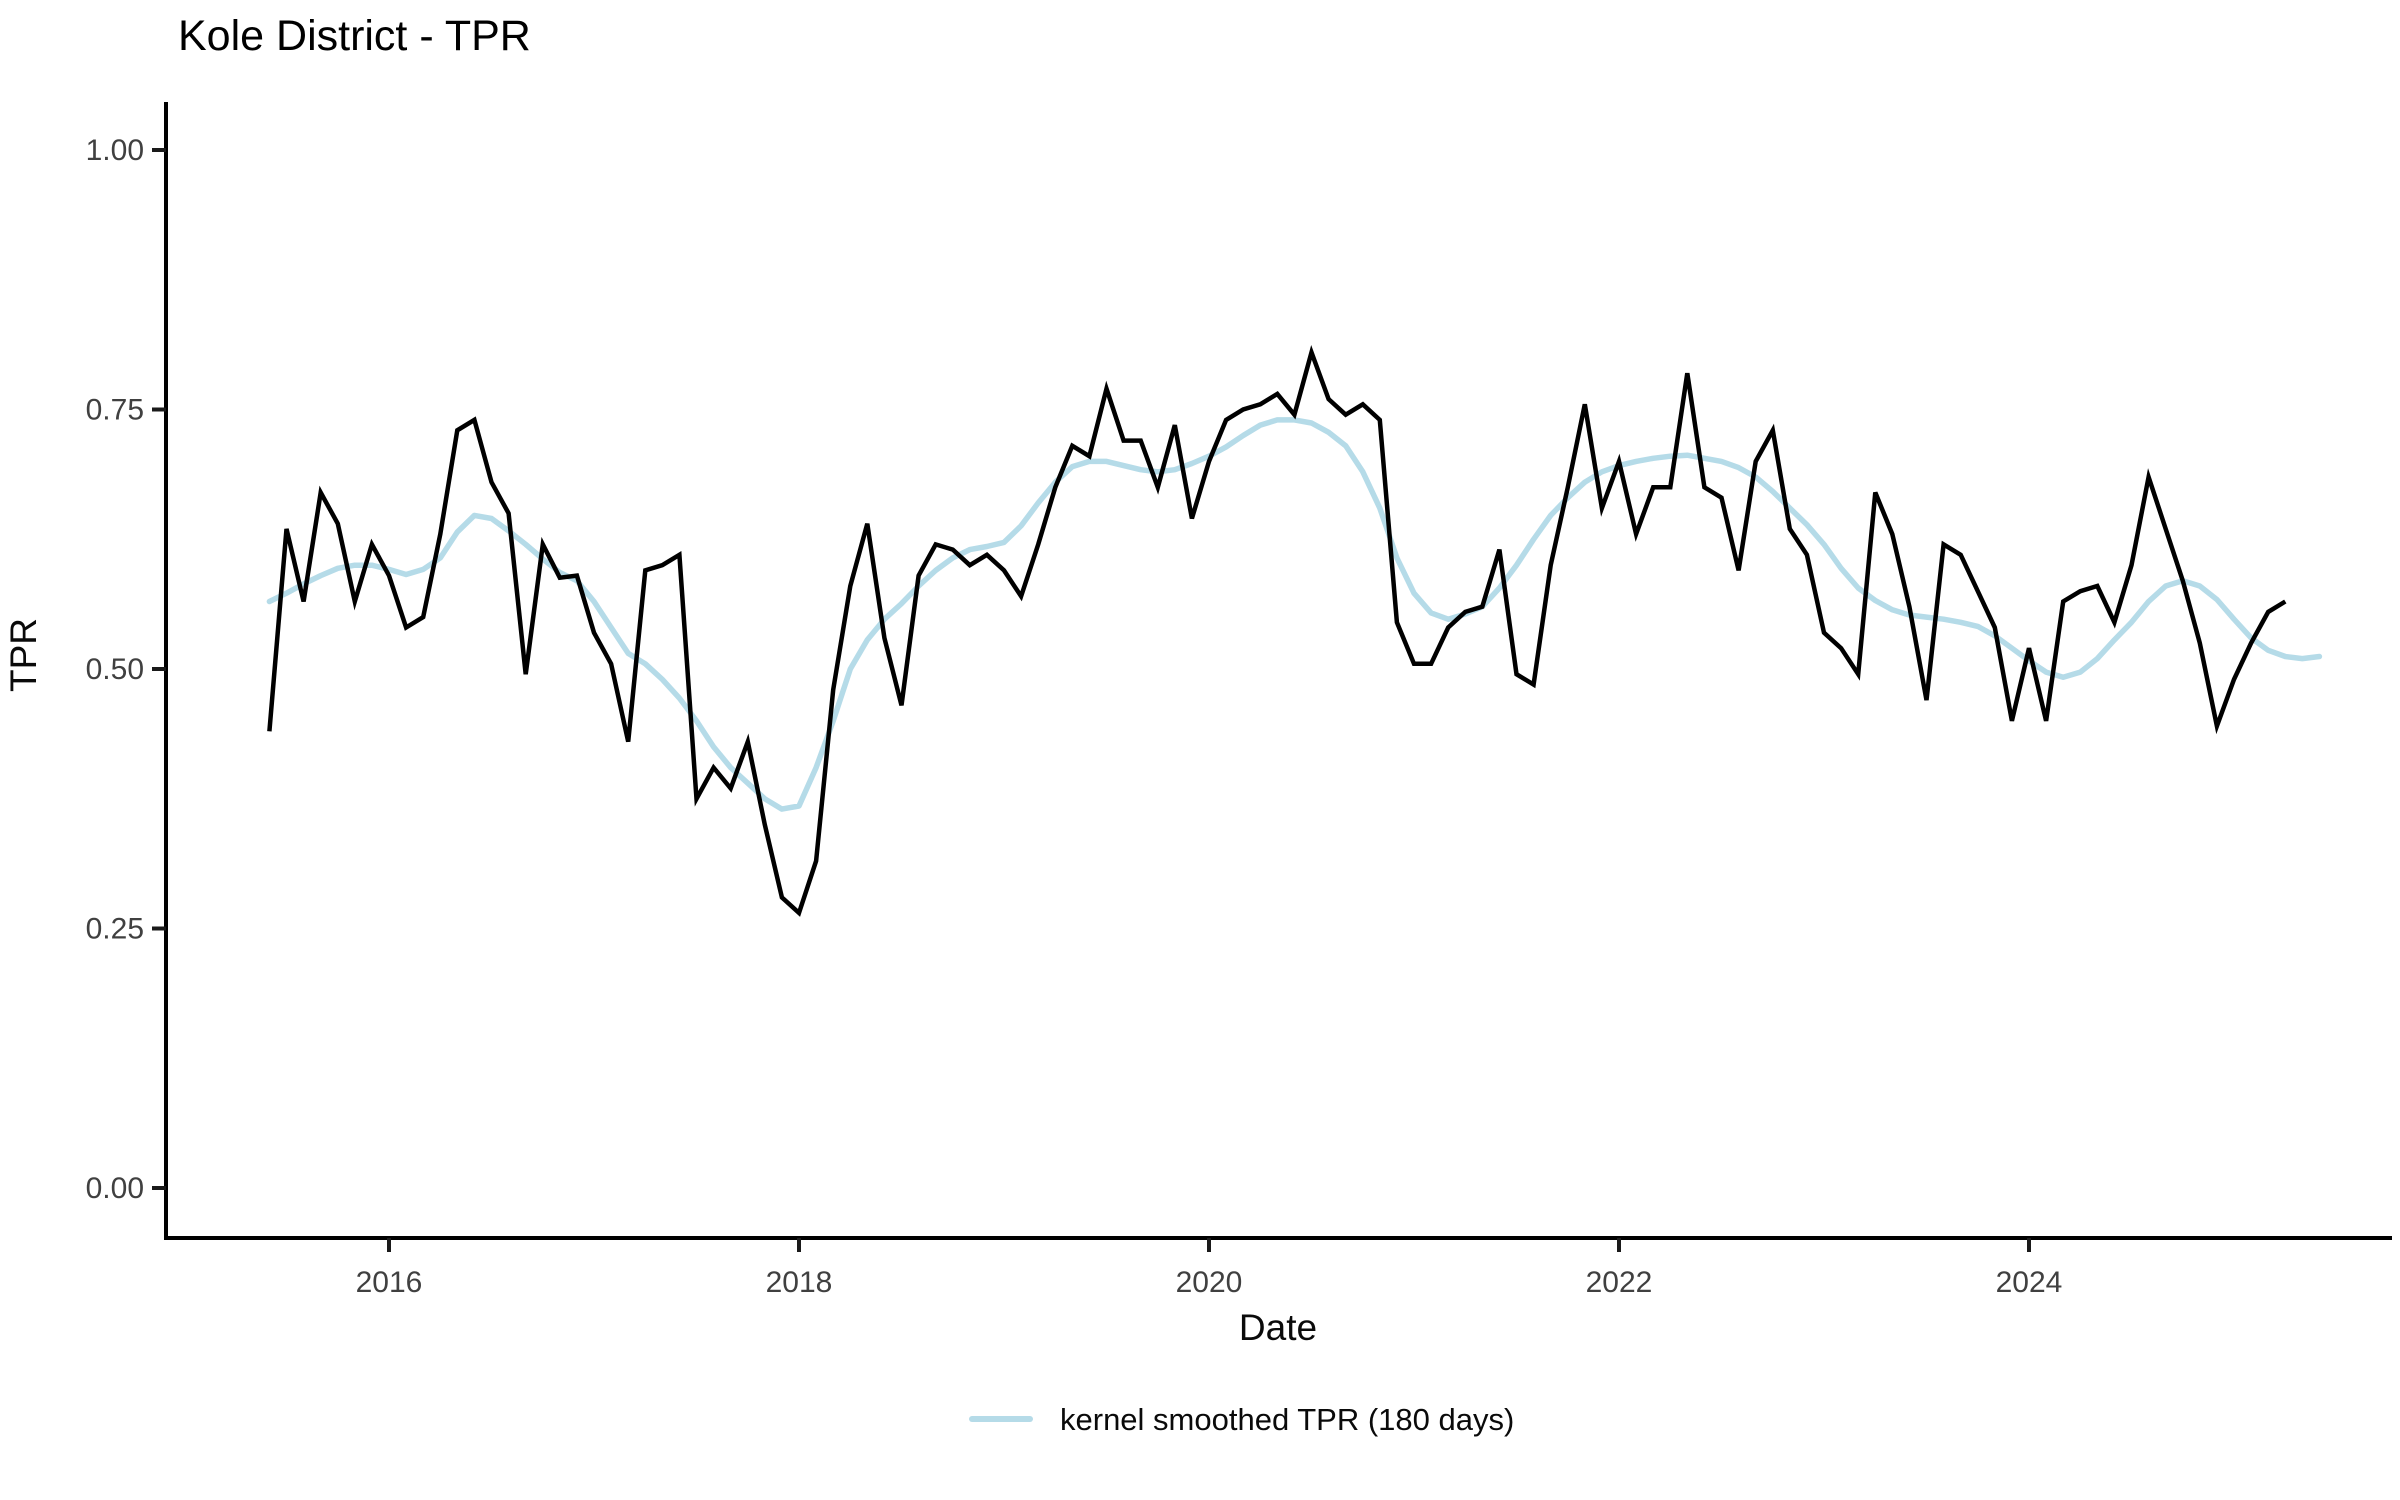 The image size is (2400, 1500). I want to click on x-axis-ticks: 2016 2018 2020 2022 2024, so click(1209, 1268).